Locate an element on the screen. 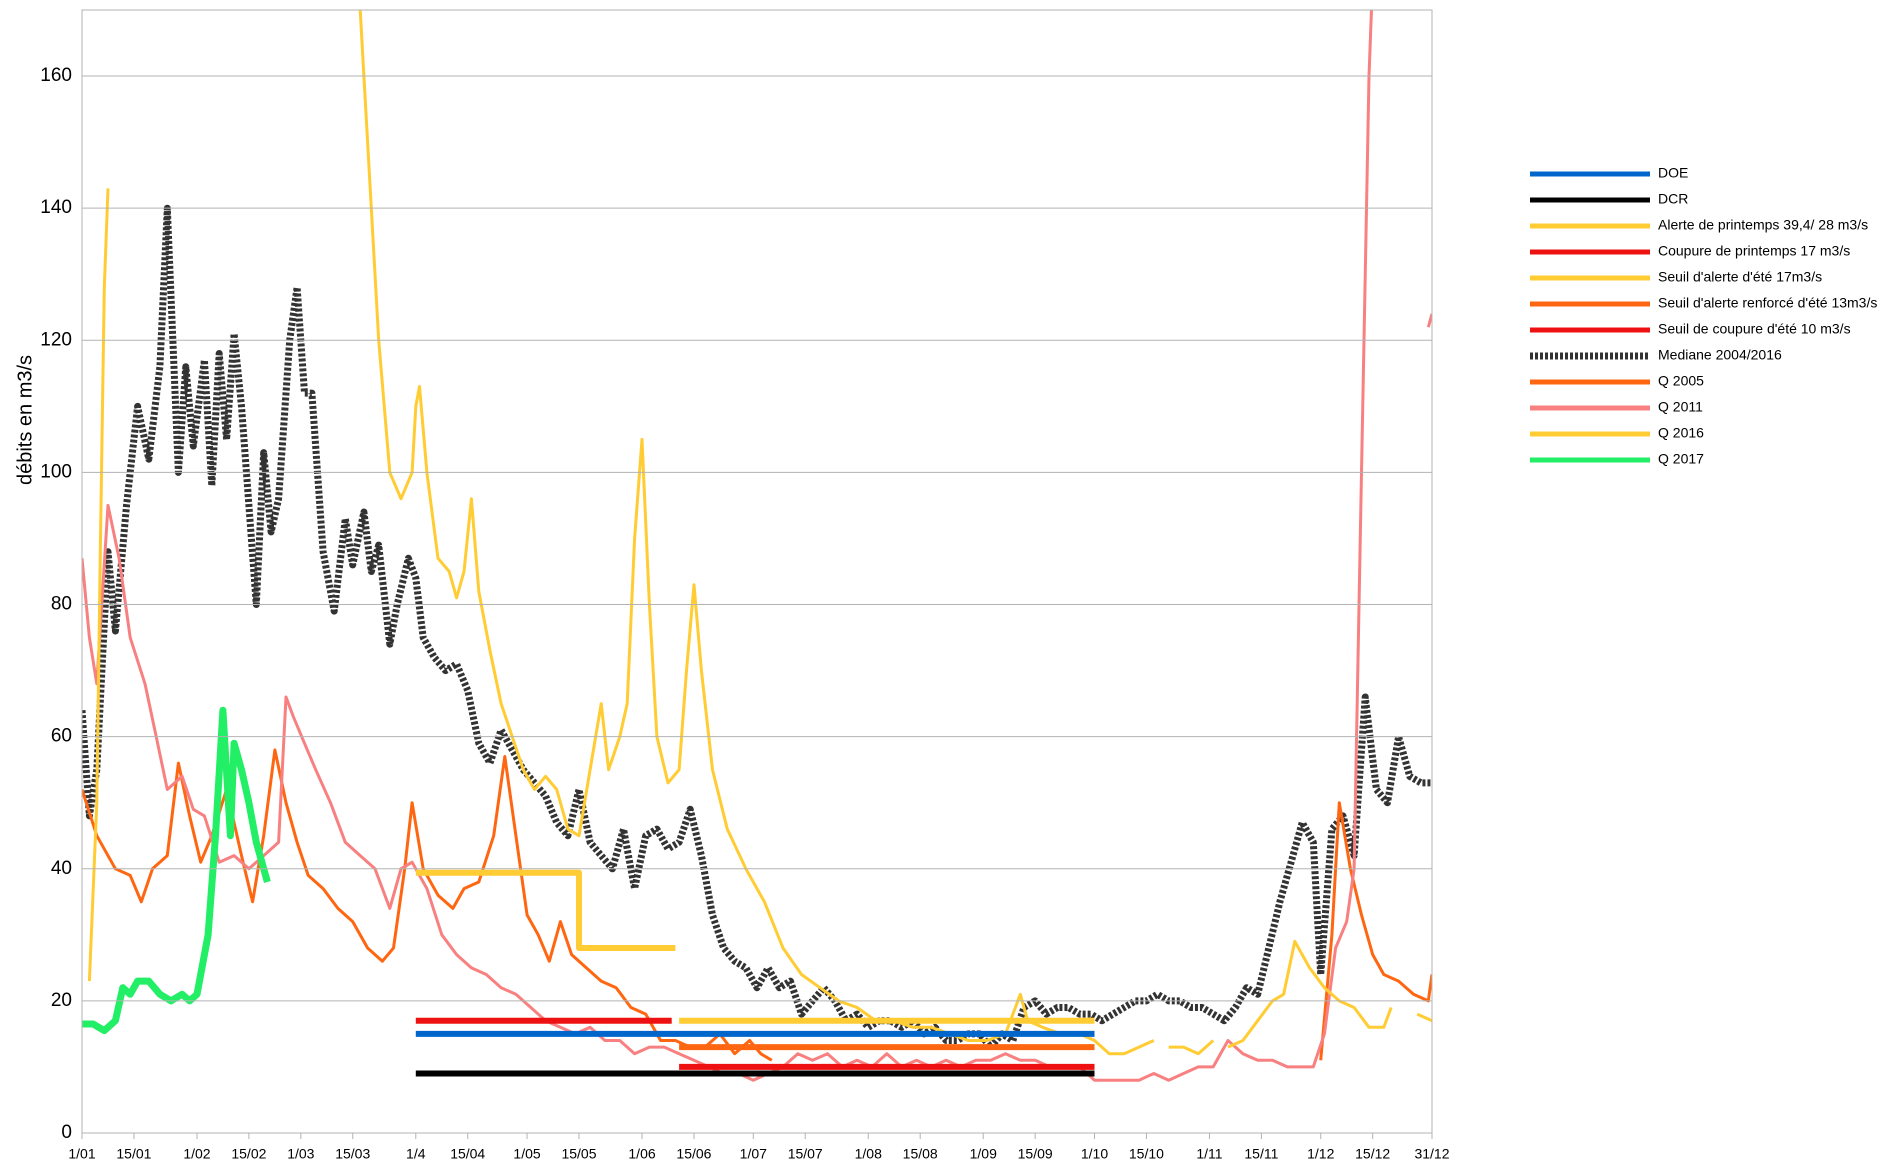 This screenshot has height=1168, width=1894. y-tick-label: 20 is located at coordinates (61, 1000).